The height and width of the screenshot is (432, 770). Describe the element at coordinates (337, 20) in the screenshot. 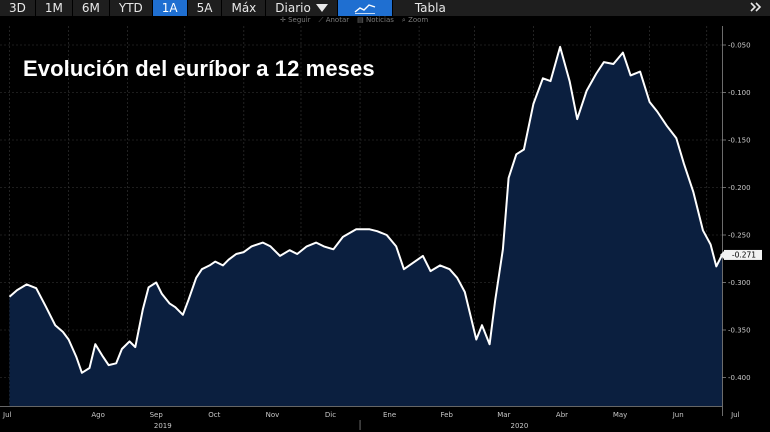

I see `annotate-label: Anotar` at that location.